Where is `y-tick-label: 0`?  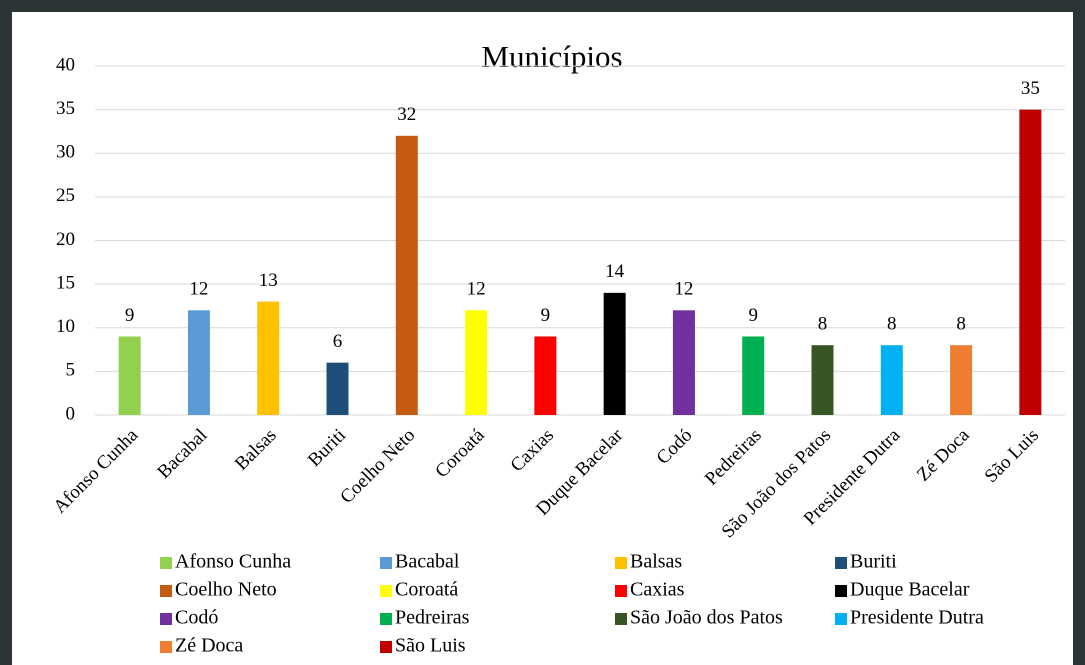 y-tick-label: 0 is located at coordinates (71, 413).